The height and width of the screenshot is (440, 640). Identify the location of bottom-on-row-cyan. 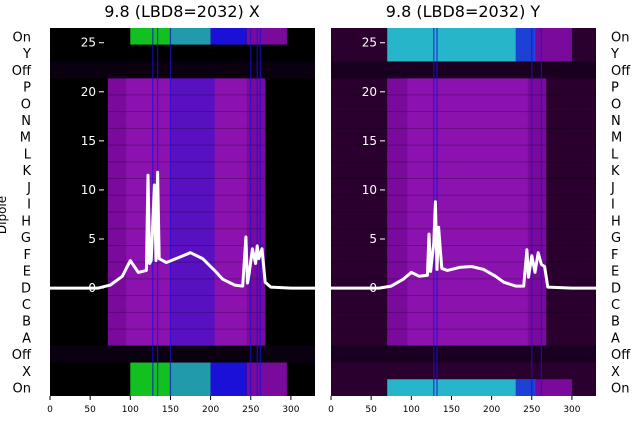
(461, 387).